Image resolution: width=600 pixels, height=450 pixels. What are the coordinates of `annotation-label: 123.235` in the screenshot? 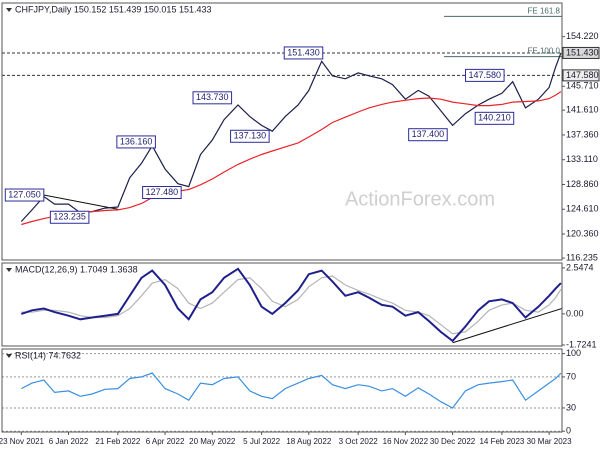 It's located at (69, 217).